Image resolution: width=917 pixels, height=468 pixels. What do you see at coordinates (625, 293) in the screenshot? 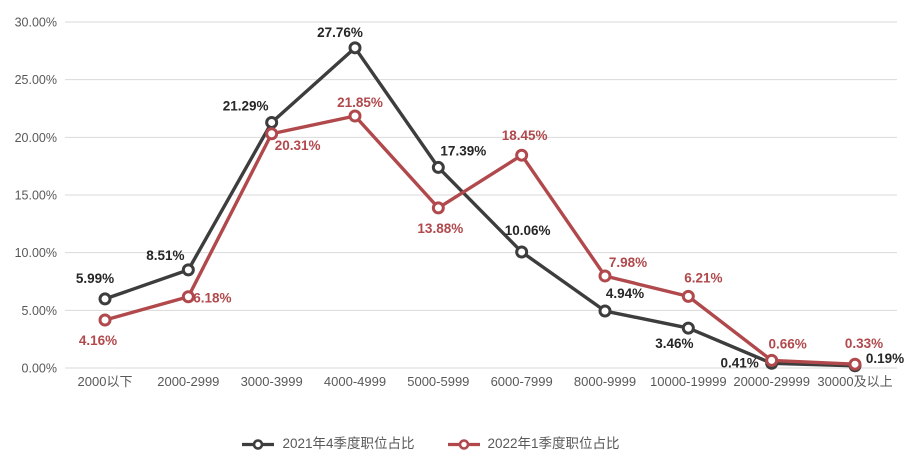
I see `data-point-label: 4.94%` at bounding box center [625, 293].